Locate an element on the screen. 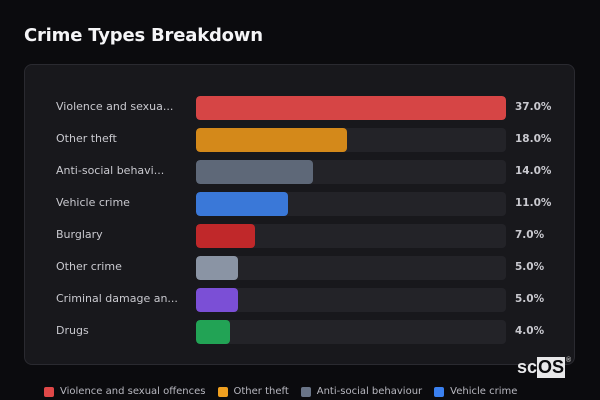  bar-row: Drugs 4.0% is located at coordinates (299, 332).